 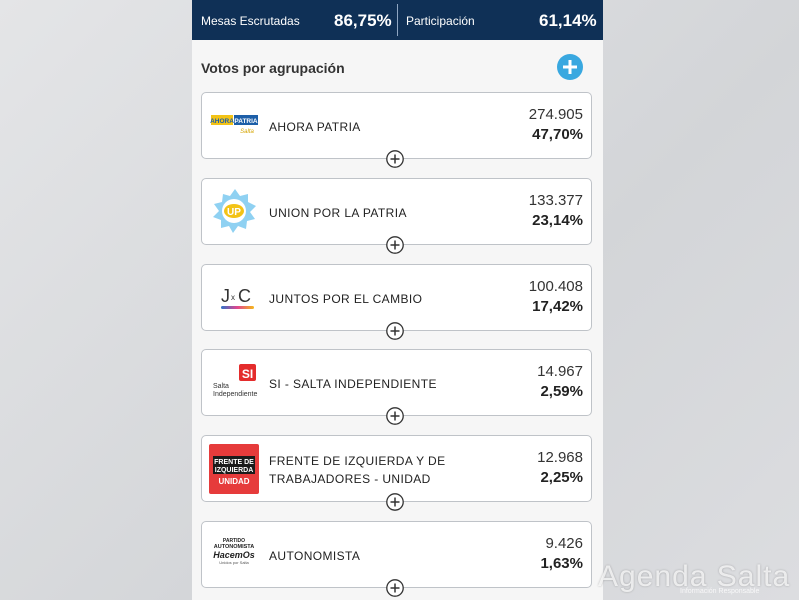 What do you see at coordinates (561, 563) in the screenshot?
I see `party-percent: 1,63%` at bounding box center [561, 563].